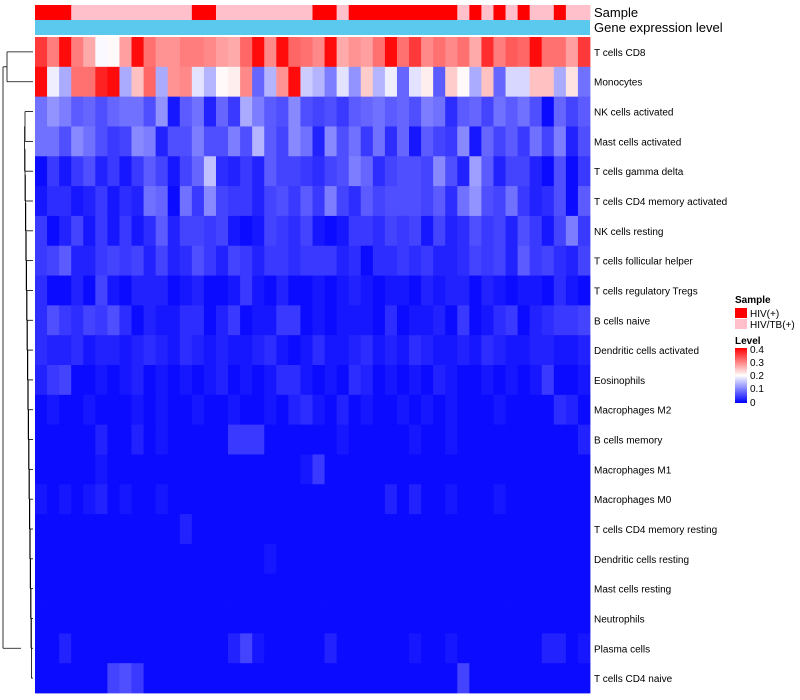 This screenshot has height=700, width=800. Describe the element at coordinates (633, 411) in the screenshot. I see `row-label: Macrophages M2` at that location.